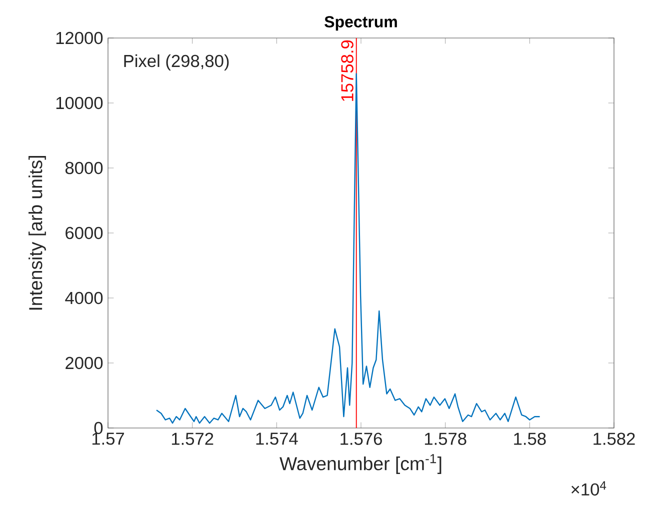 The width and height of the screenshot is (646, 506). I want to click on text: ×10$^{4}$, so click(588, 488).